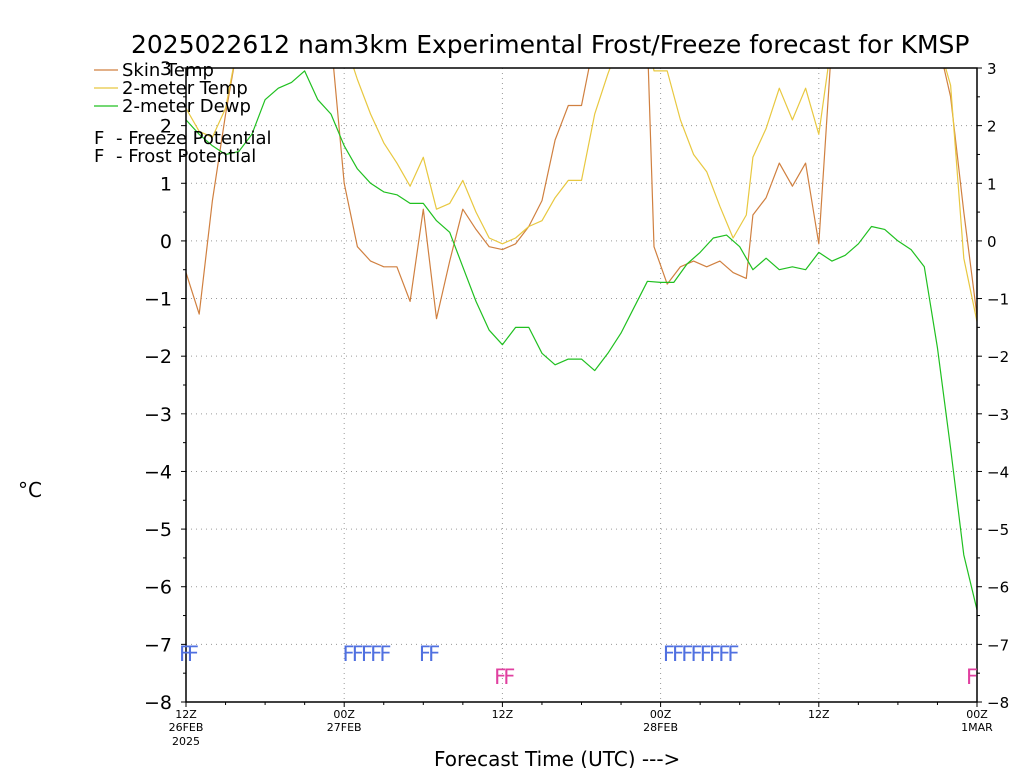 The height and width of the screenshot is (768, 1024). What do you see at coordinates (992, 242) in the screenshot?
I see `y-tick-label-right: 0` at bounding box center [992, 242].